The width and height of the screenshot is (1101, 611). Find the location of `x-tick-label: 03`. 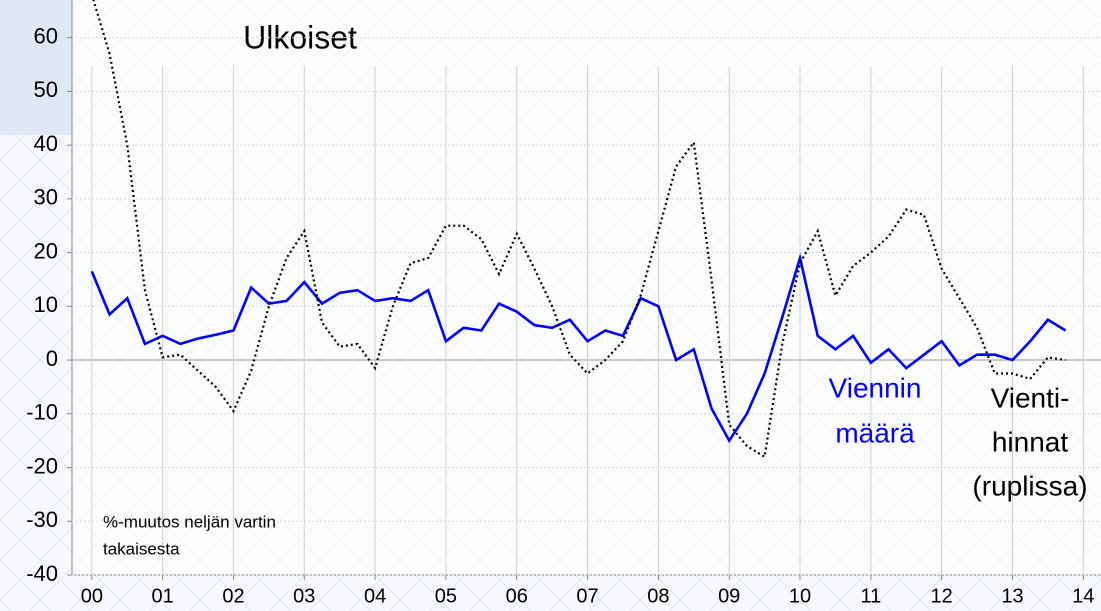

x-tick-label: 03 is located at coordinates (304, 596).